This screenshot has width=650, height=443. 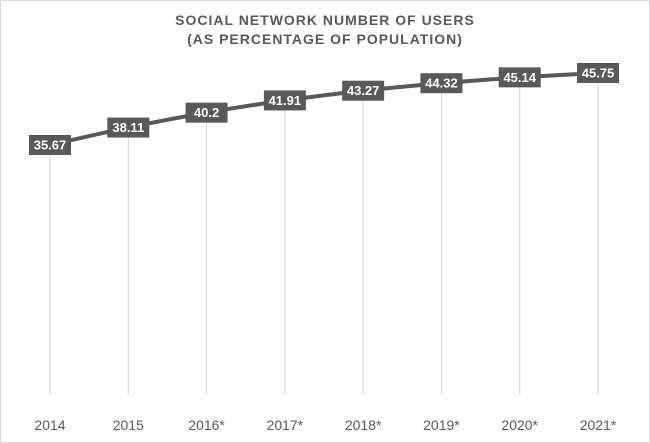 I want to click on data-label-text: 38.11, so click(x=128, y=127).